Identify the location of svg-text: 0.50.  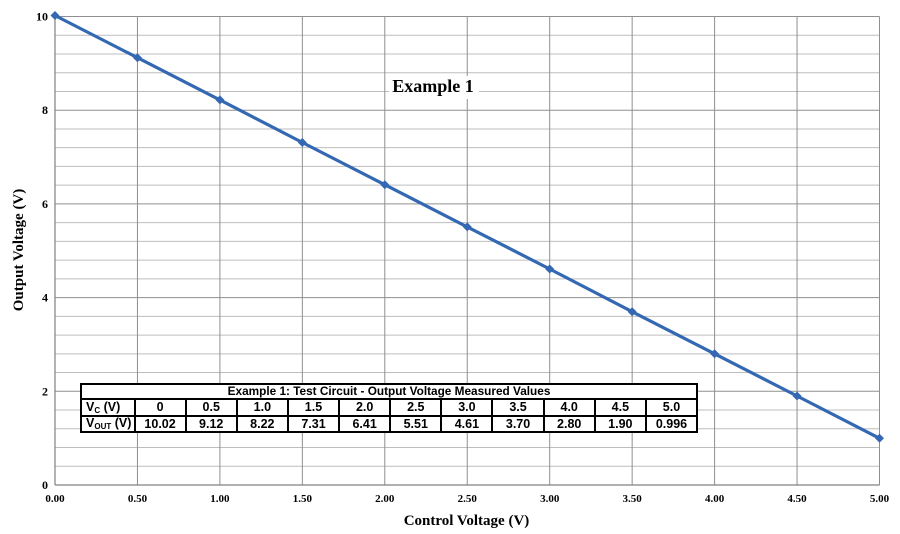
(138, 499).